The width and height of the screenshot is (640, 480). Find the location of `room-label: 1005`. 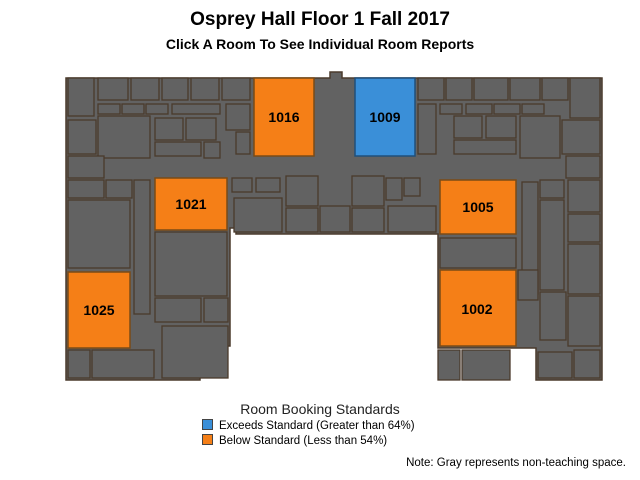

room-label: 1005 is located at coordinates (477, 207).